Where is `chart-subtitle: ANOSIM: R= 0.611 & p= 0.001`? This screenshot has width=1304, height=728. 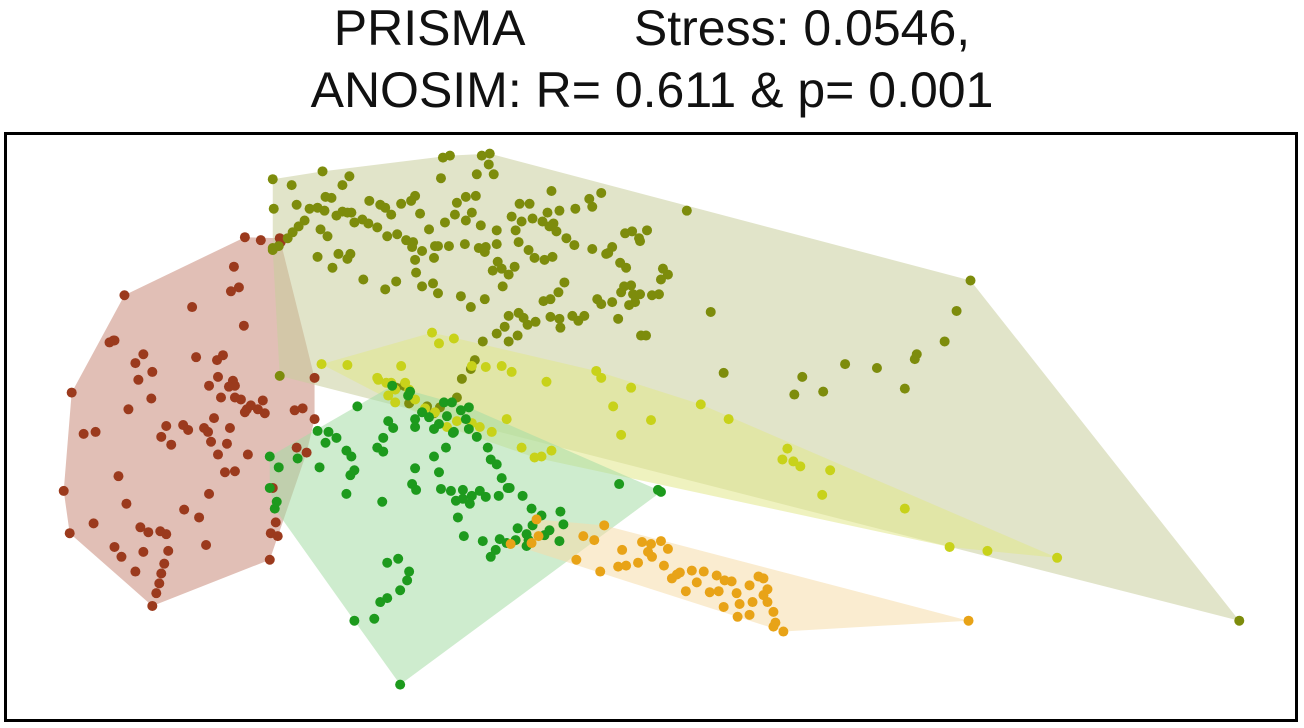
chart-subtitle: ANOSIM: R= 0.611 & p= 0.001 is located at coordinates (652, 90).